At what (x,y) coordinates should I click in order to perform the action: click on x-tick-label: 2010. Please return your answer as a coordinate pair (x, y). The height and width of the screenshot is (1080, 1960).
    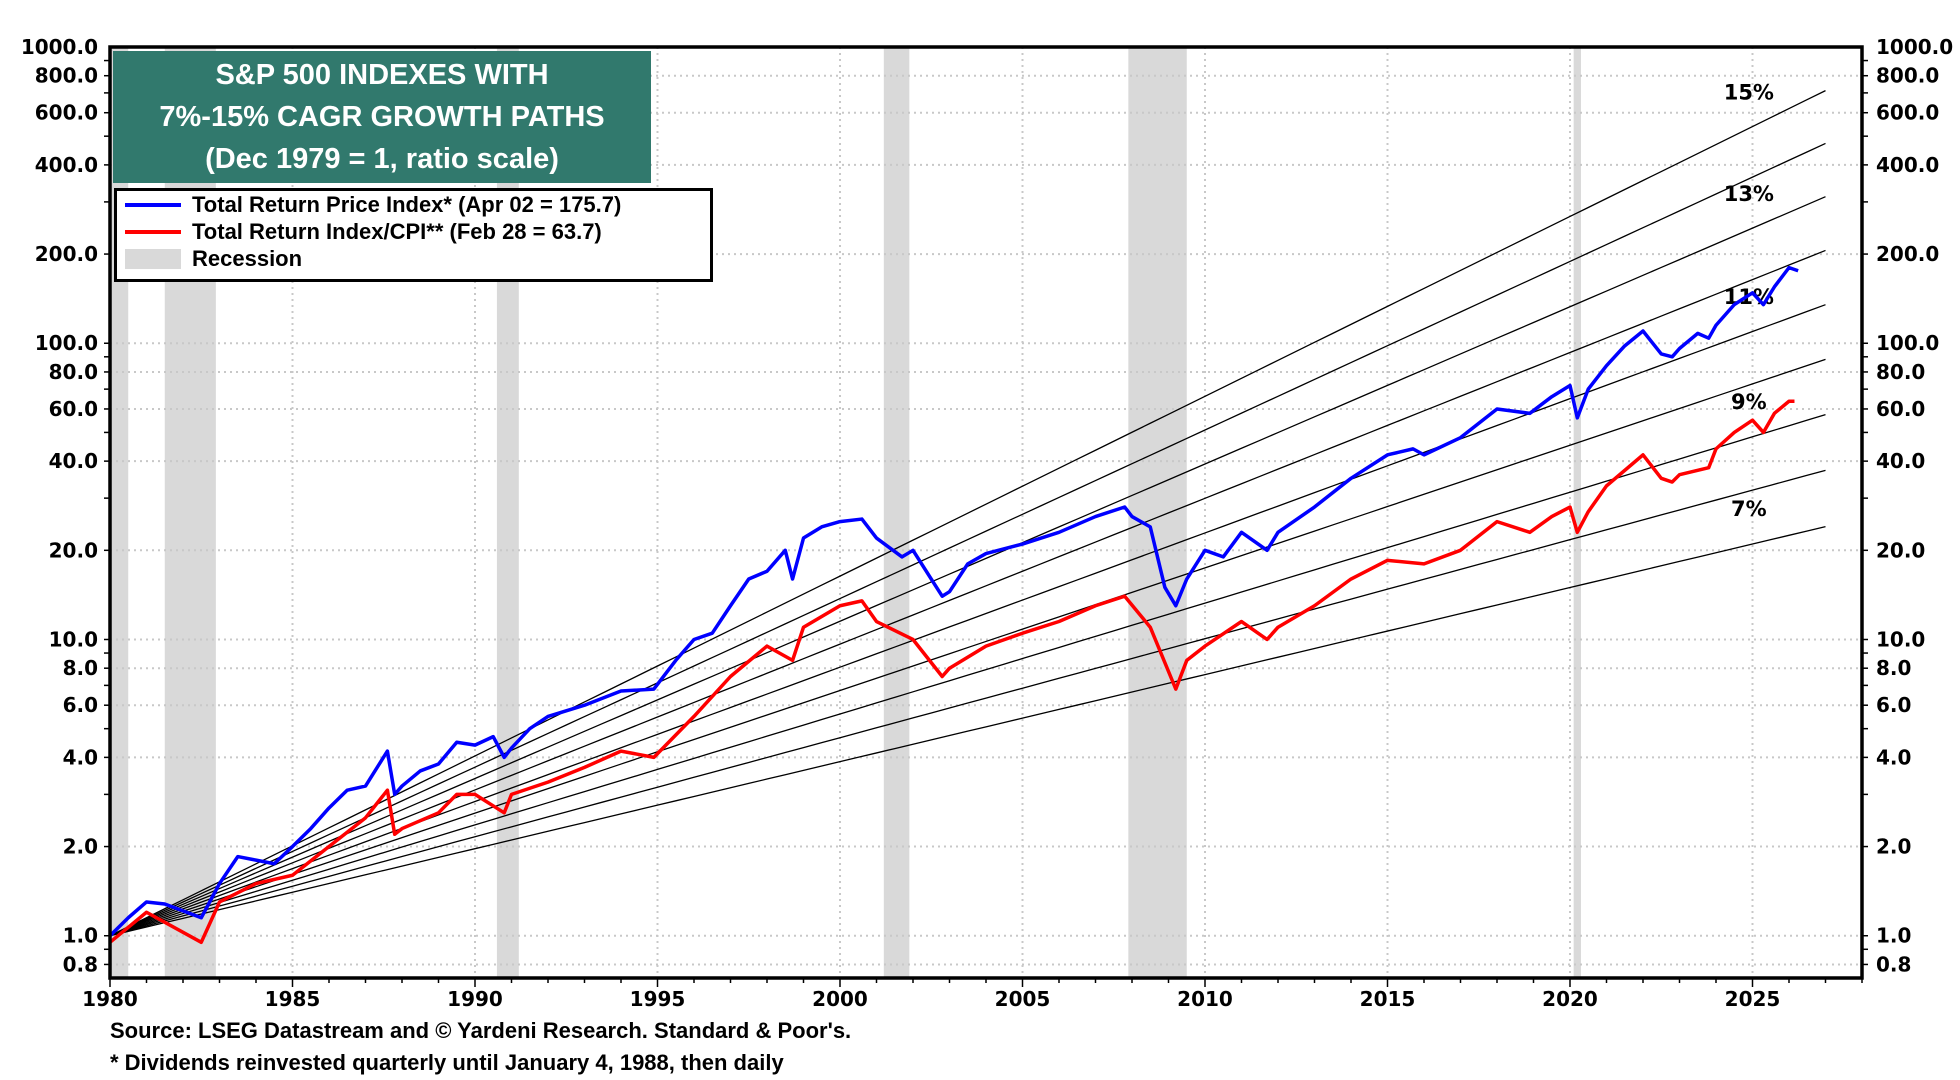
    Looking at the image, I should click on (1205, 999).